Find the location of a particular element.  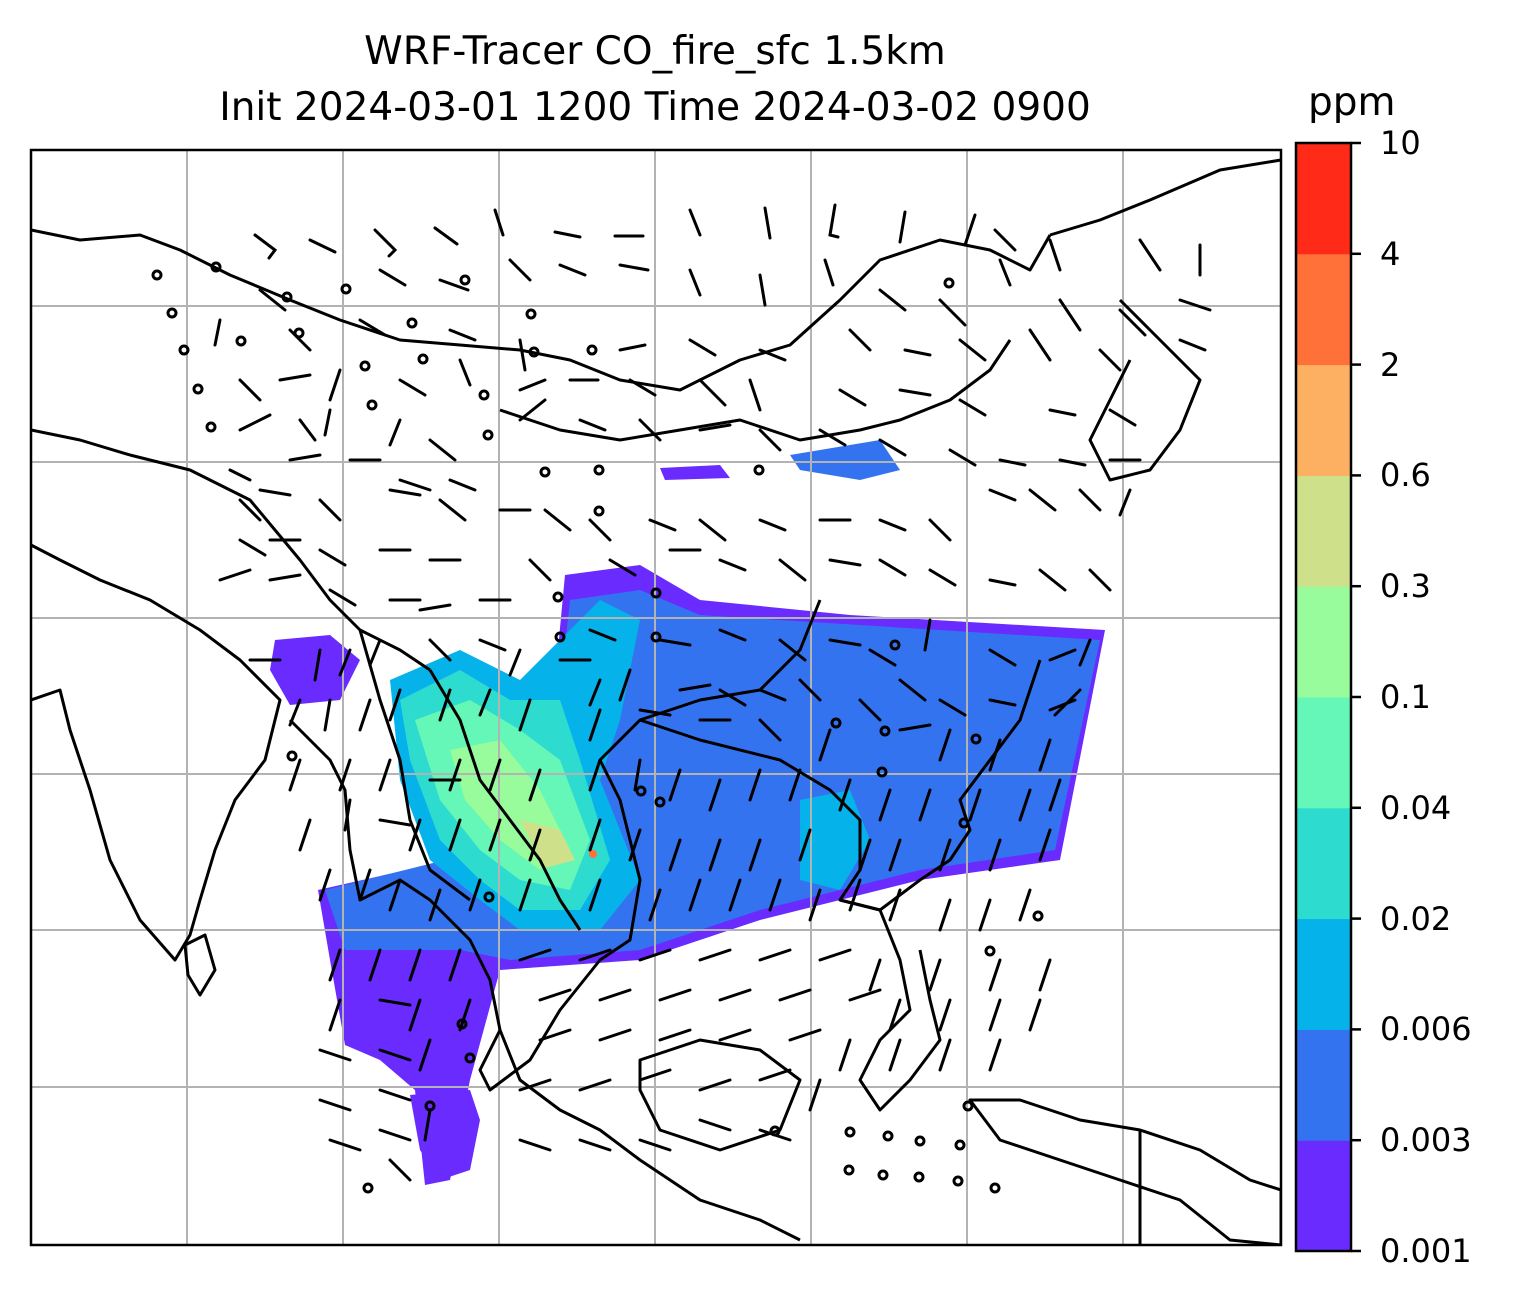

plume-outer-north is located at coordinates (315, 670).